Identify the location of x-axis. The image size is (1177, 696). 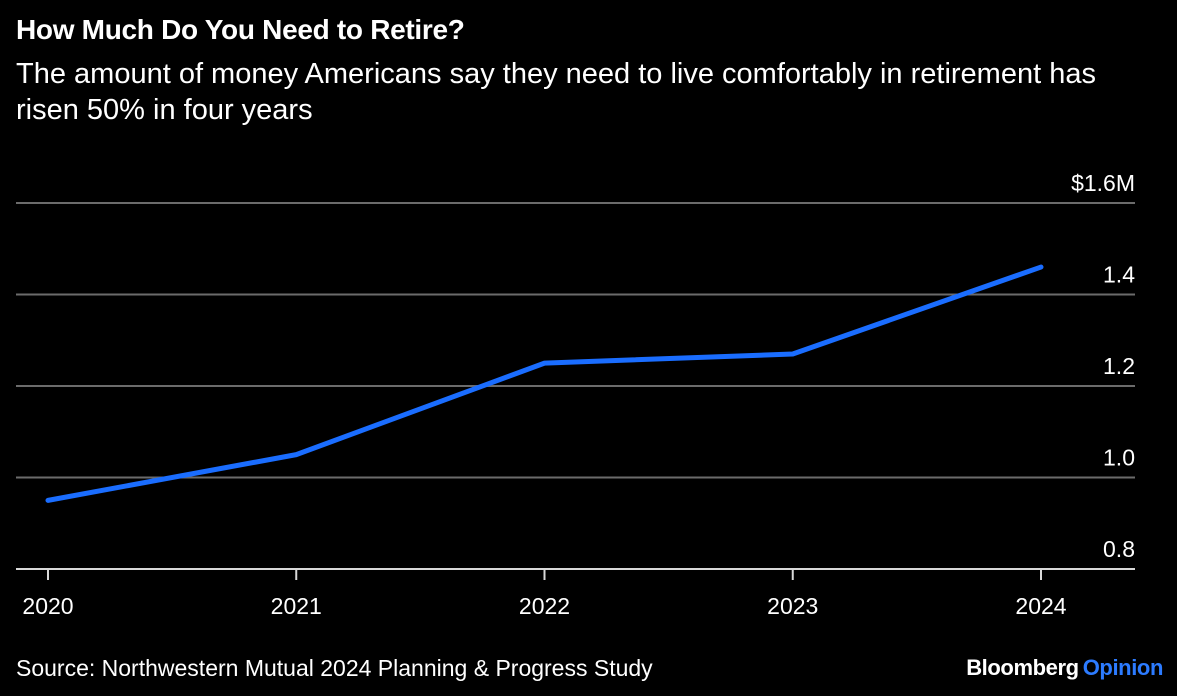
(575, 574).